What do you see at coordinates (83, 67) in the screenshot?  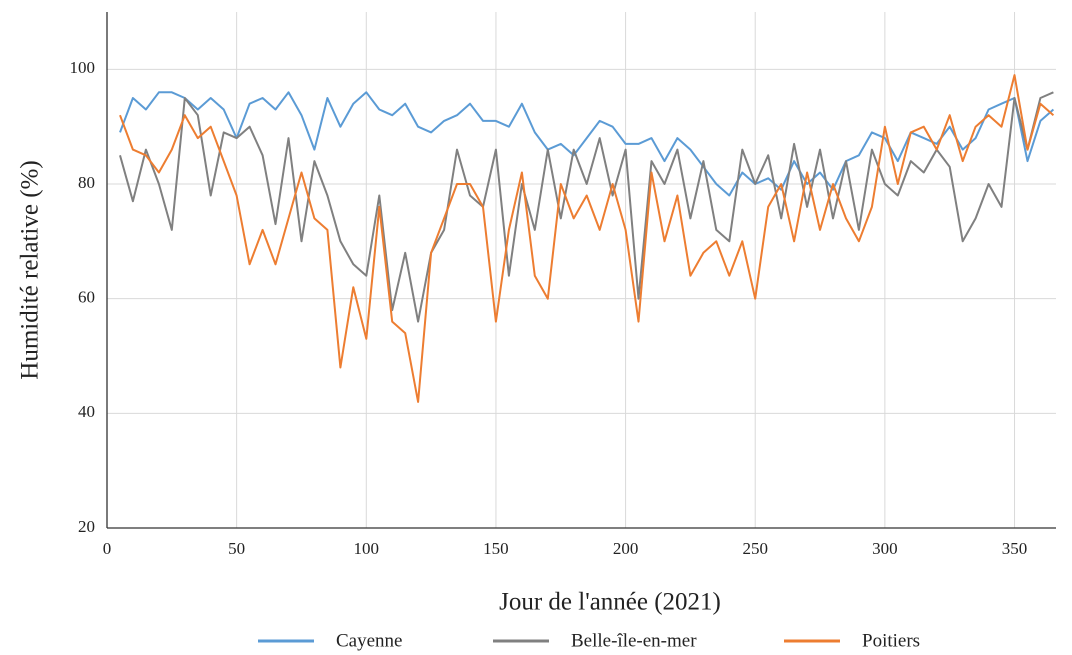 I see `y-tick-label: 100` at bounding box center [83, 67].